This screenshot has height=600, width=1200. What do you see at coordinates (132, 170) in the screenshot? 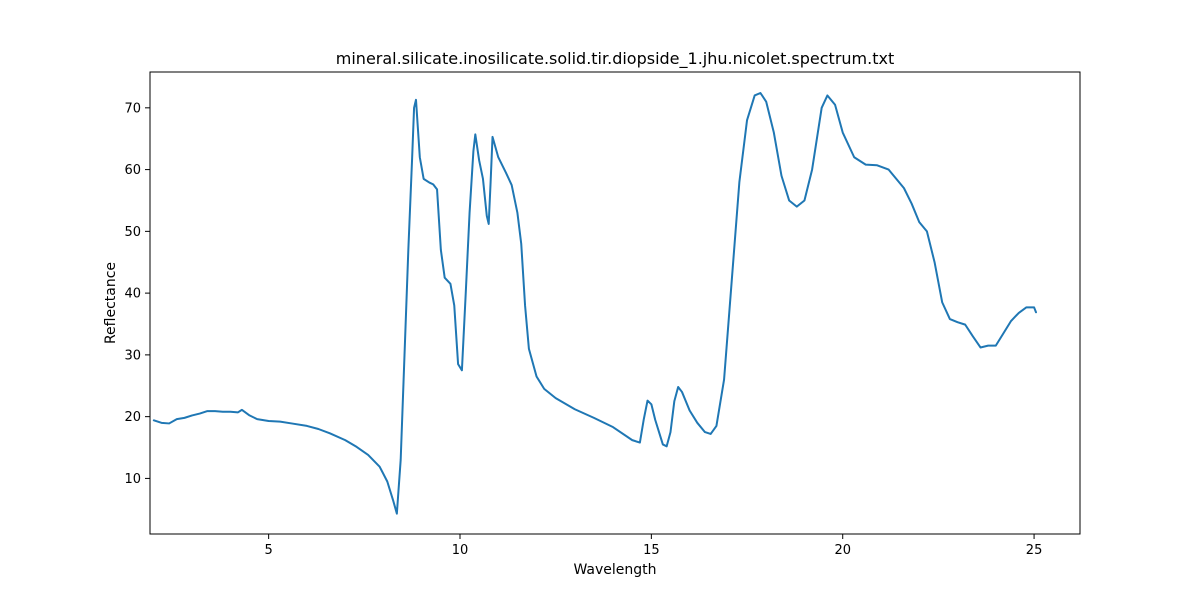
I see `y-tick-label: 60` at bounding box center [132, 170].